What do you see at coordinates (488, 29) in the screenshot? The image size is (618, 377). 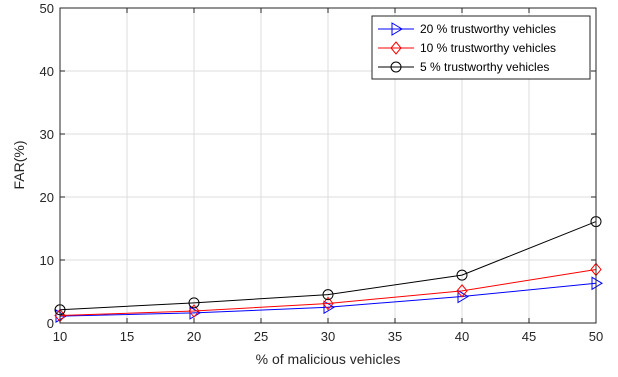 I see `legend-label: 20 % trustworthy vehicles` at bounding box center [488, 29].